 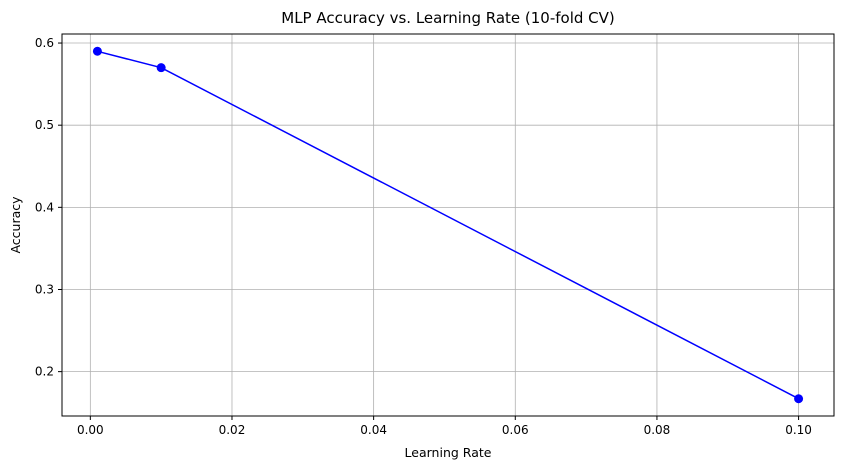 What do you see at coordinates (448, 452) in the screenshot?
I see `x-axis-label: Learning Rate` at bounding box center [448, 452].